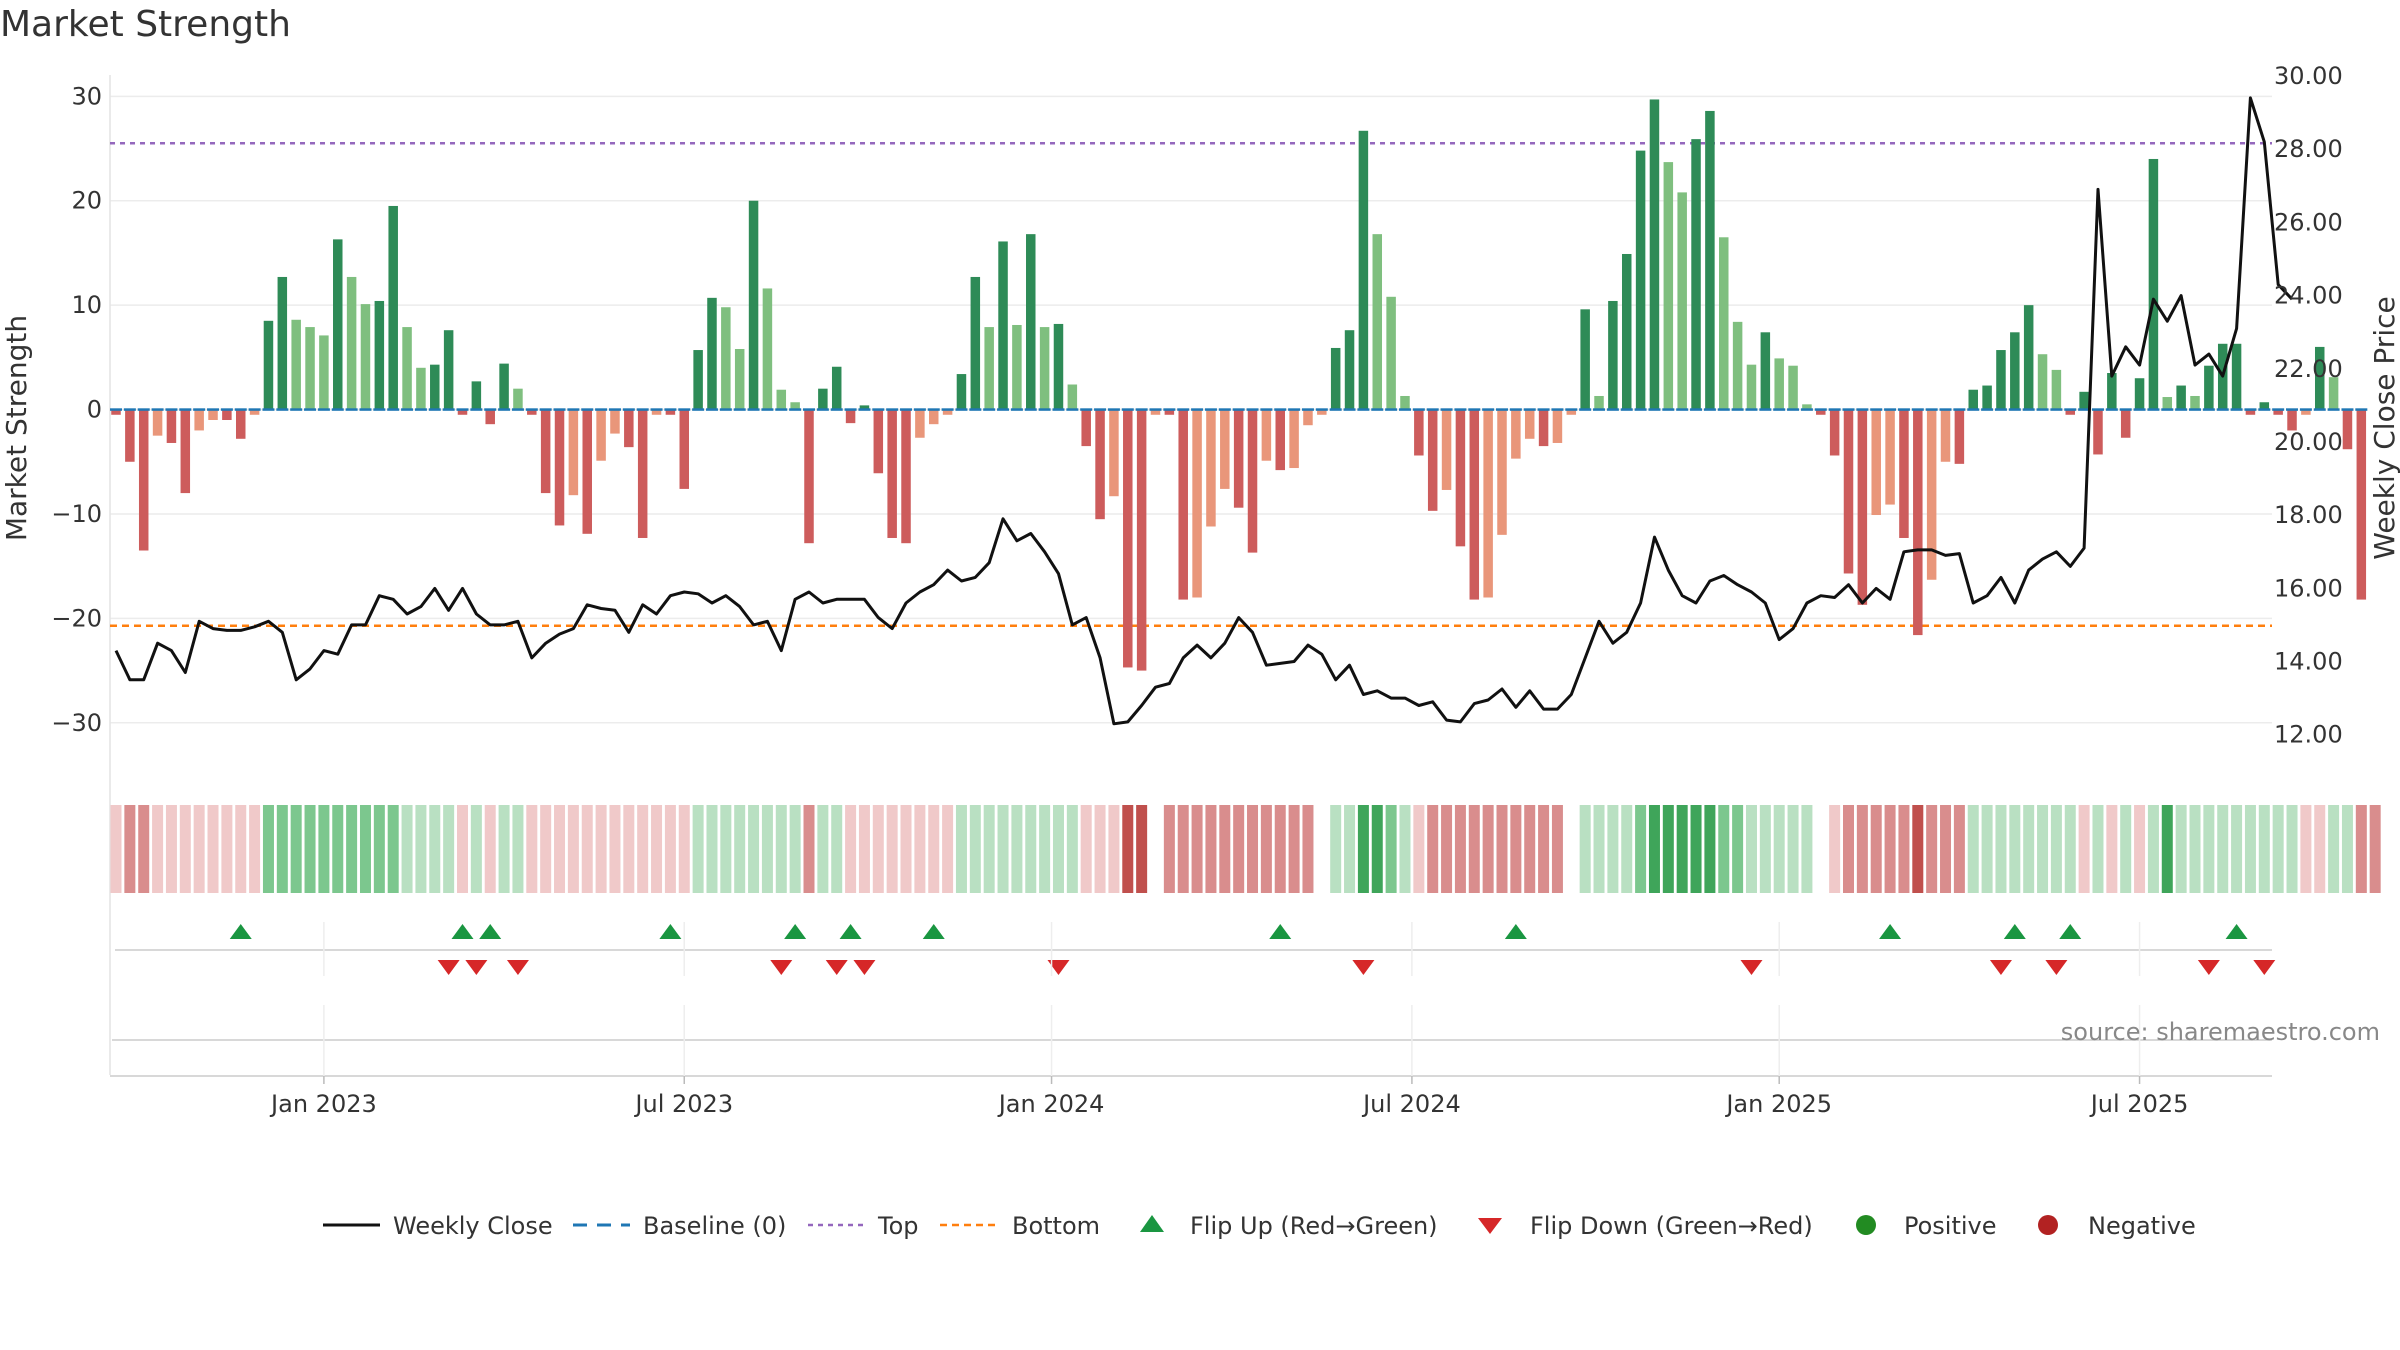  Describe the element at coordinates (1490, 1226) in the screenshot. I see `legend-swatch-flip-down` at that location.